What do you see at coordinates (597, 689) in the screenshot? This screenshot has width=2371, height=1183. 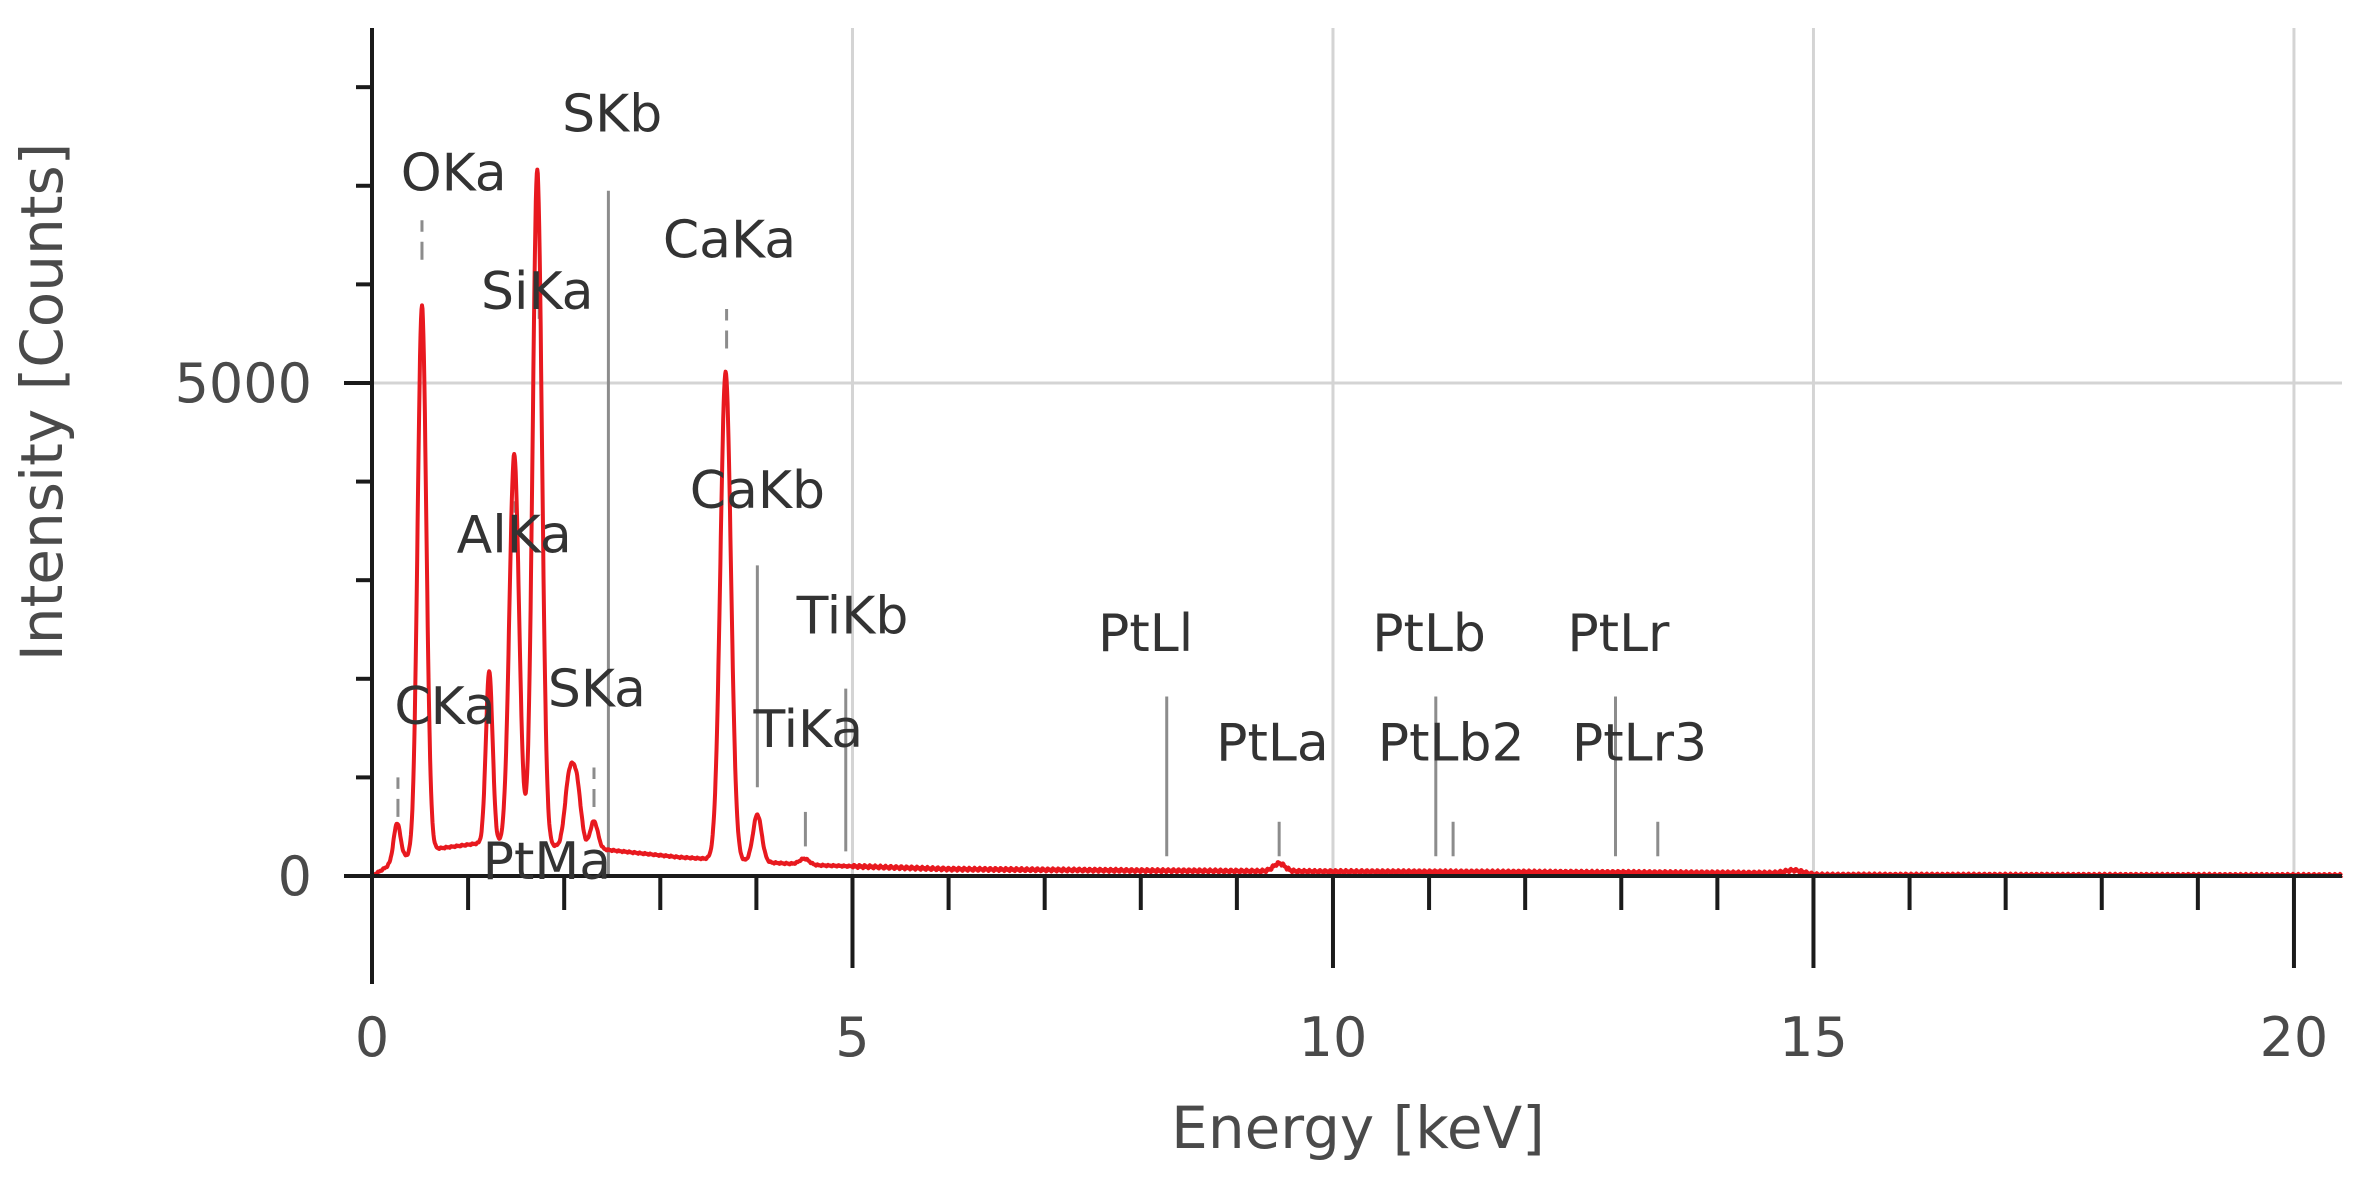 I see `peak-label-ska: SKa` at bounding box center [597, 689].